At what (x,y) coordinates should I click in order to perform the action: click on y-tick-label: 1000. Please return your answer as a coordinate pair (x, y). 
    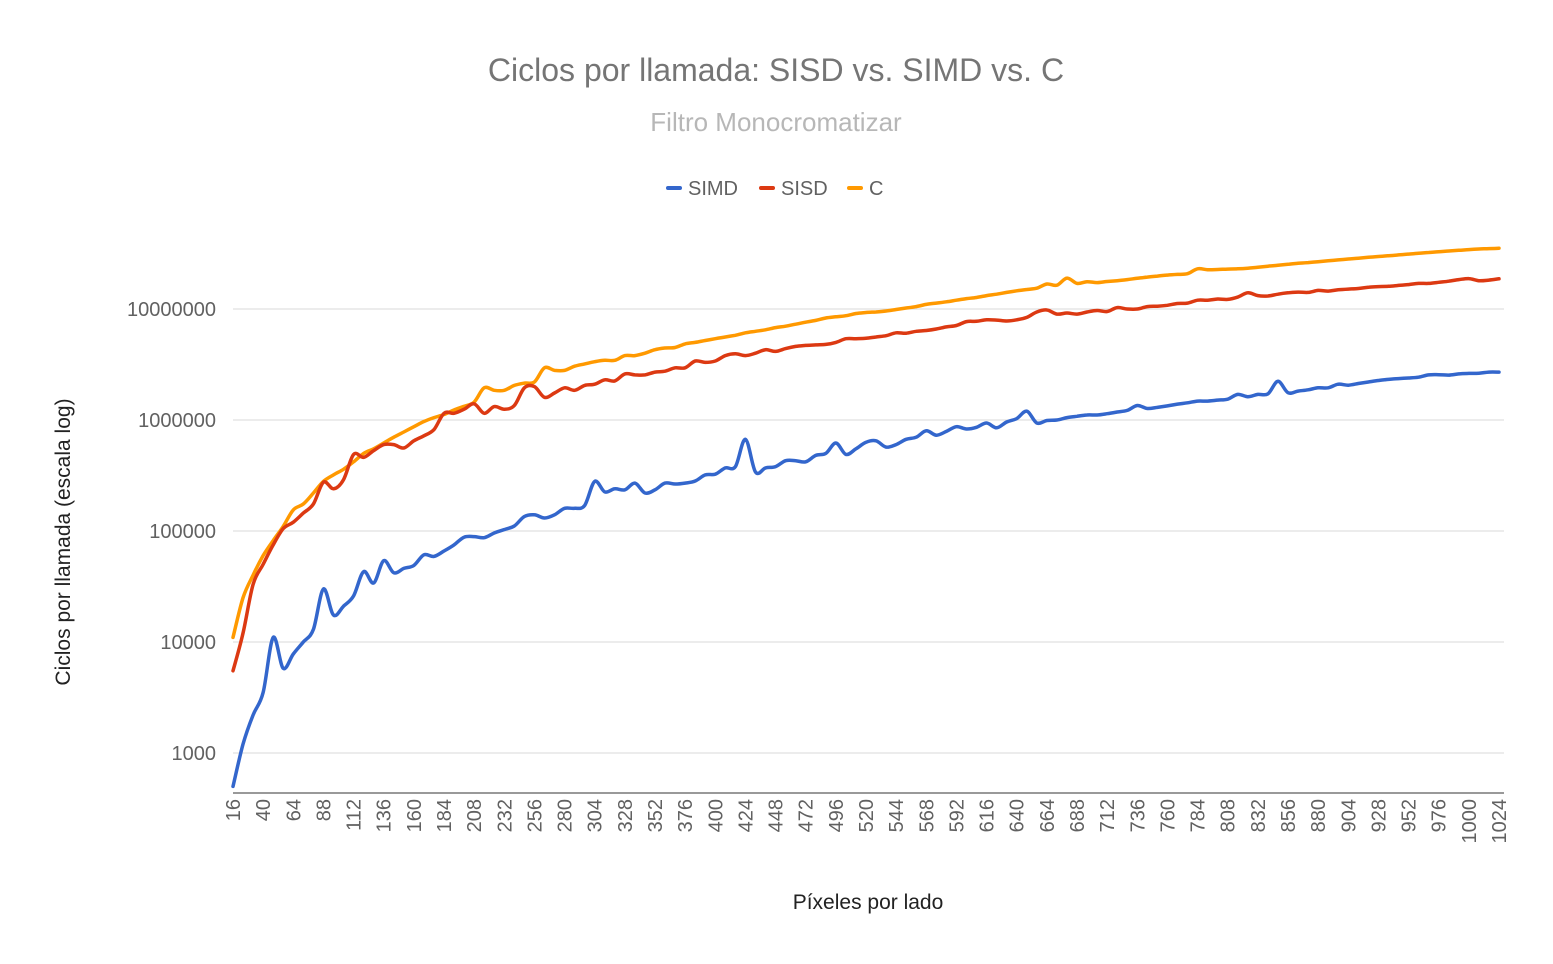
    Looking at the image, I should click on (194, 754).